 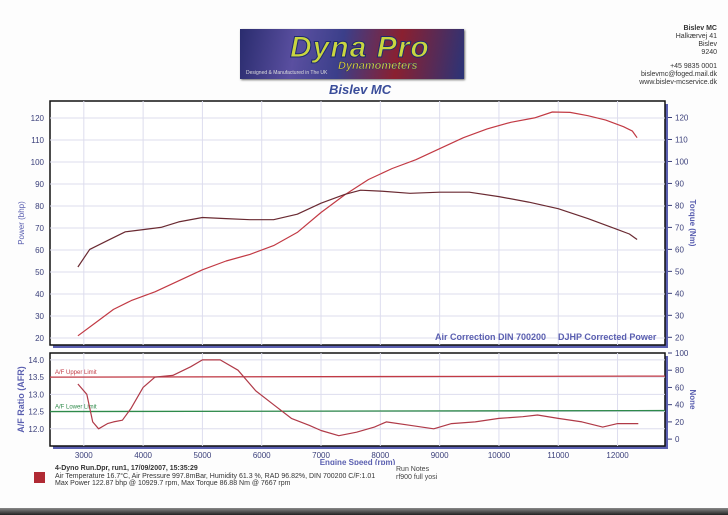 I want to click on y2-tick-label: 110, so click(x=681, y=139).